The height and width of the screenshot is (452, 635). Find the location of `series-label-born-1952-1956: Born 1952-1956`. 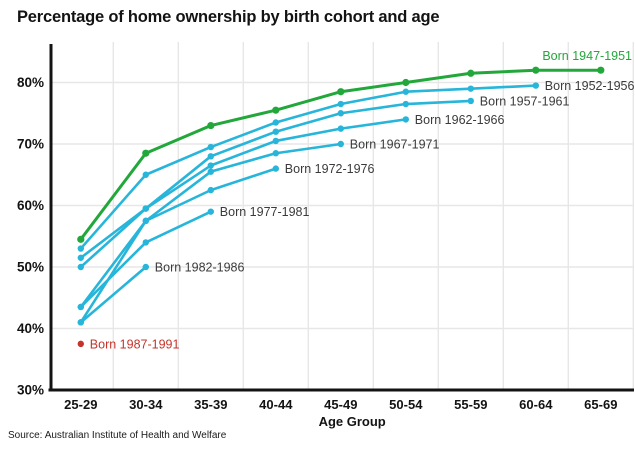

series-label-born-1952-1956: Born 1952-1956 is located at coordinates (590, 86).